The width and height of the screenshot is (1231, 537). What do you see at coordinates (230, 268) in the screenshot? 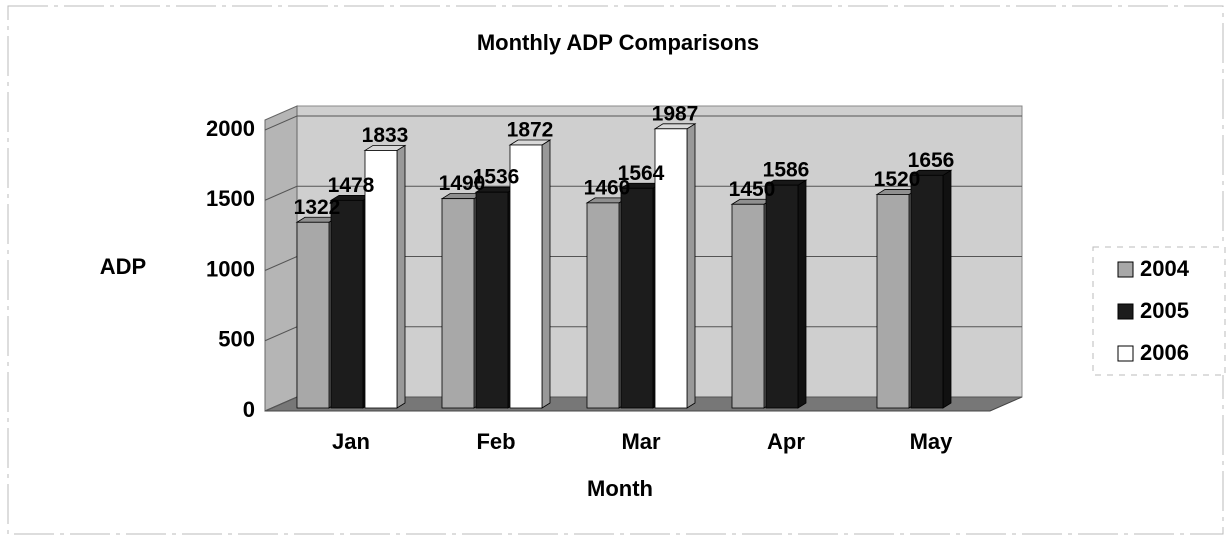
I see `y-tick-label: 1000` at bounding box center [230, 268].